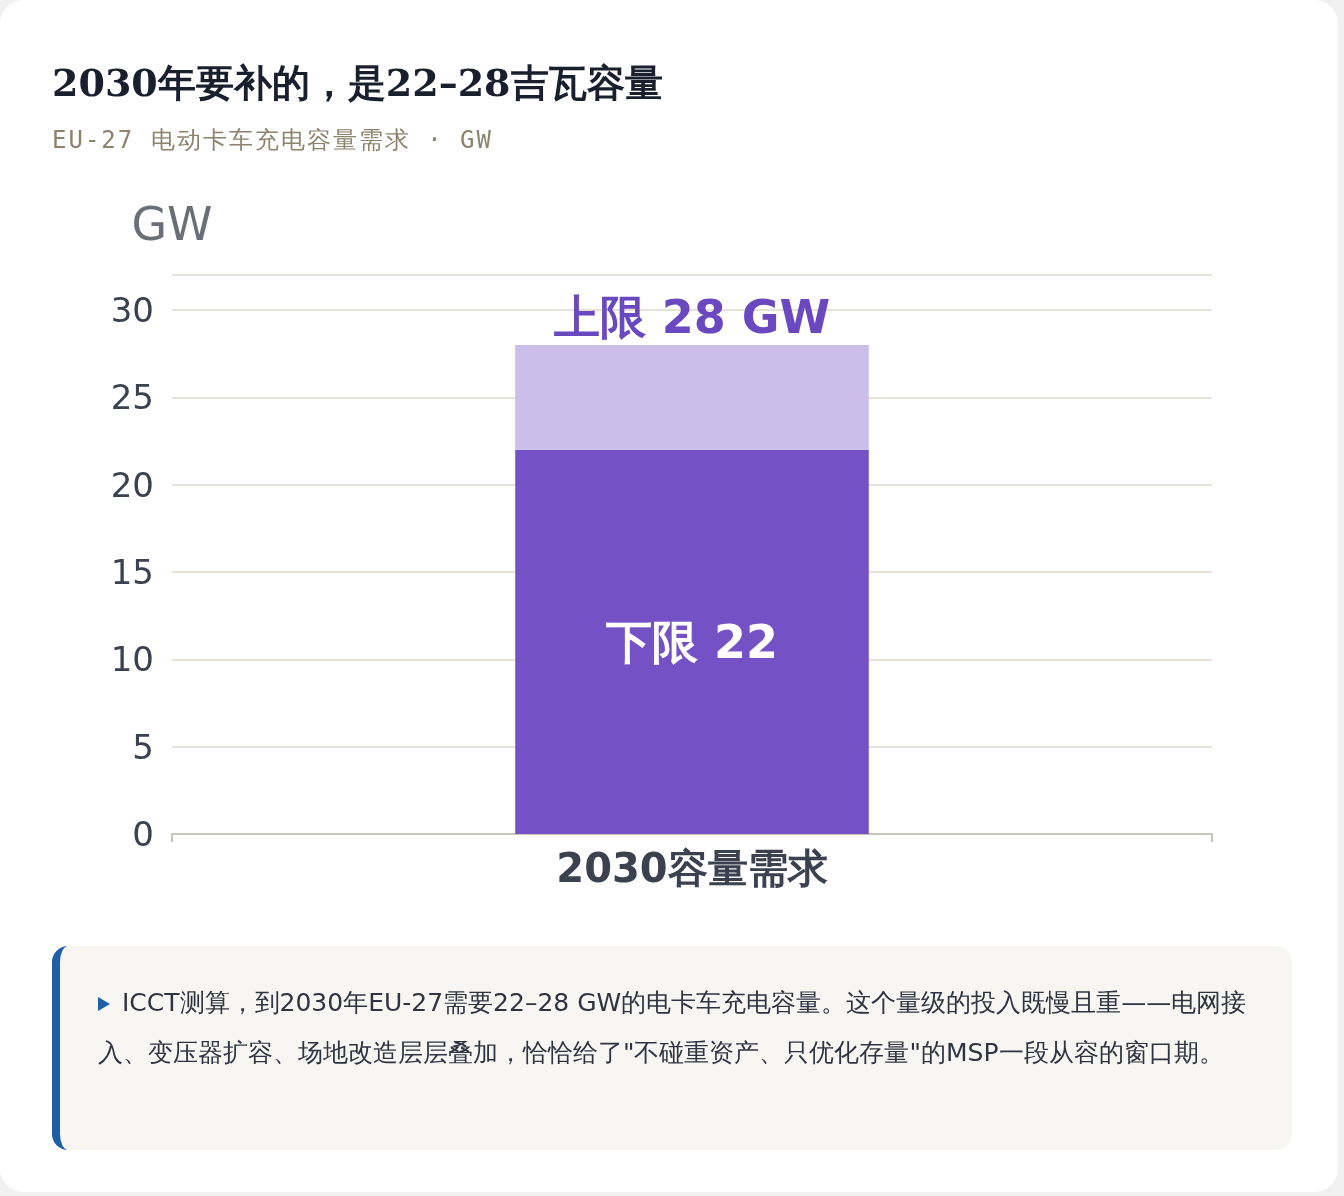  Describe the element at coordinates (132, 309) in the screenshot. I see `y-tick-label: 30` at that location.